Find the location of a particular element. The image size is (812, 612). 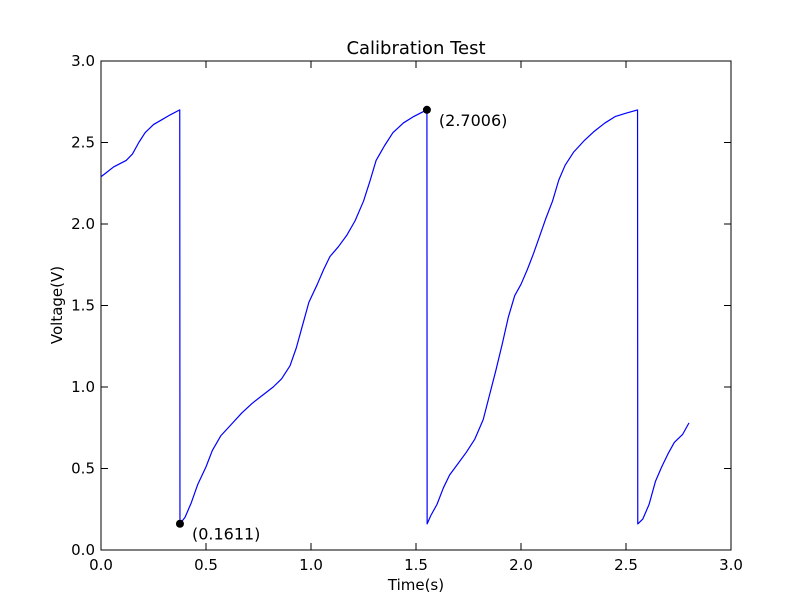

y-tick-label: 2.5 is located at coordinates (83, 143).